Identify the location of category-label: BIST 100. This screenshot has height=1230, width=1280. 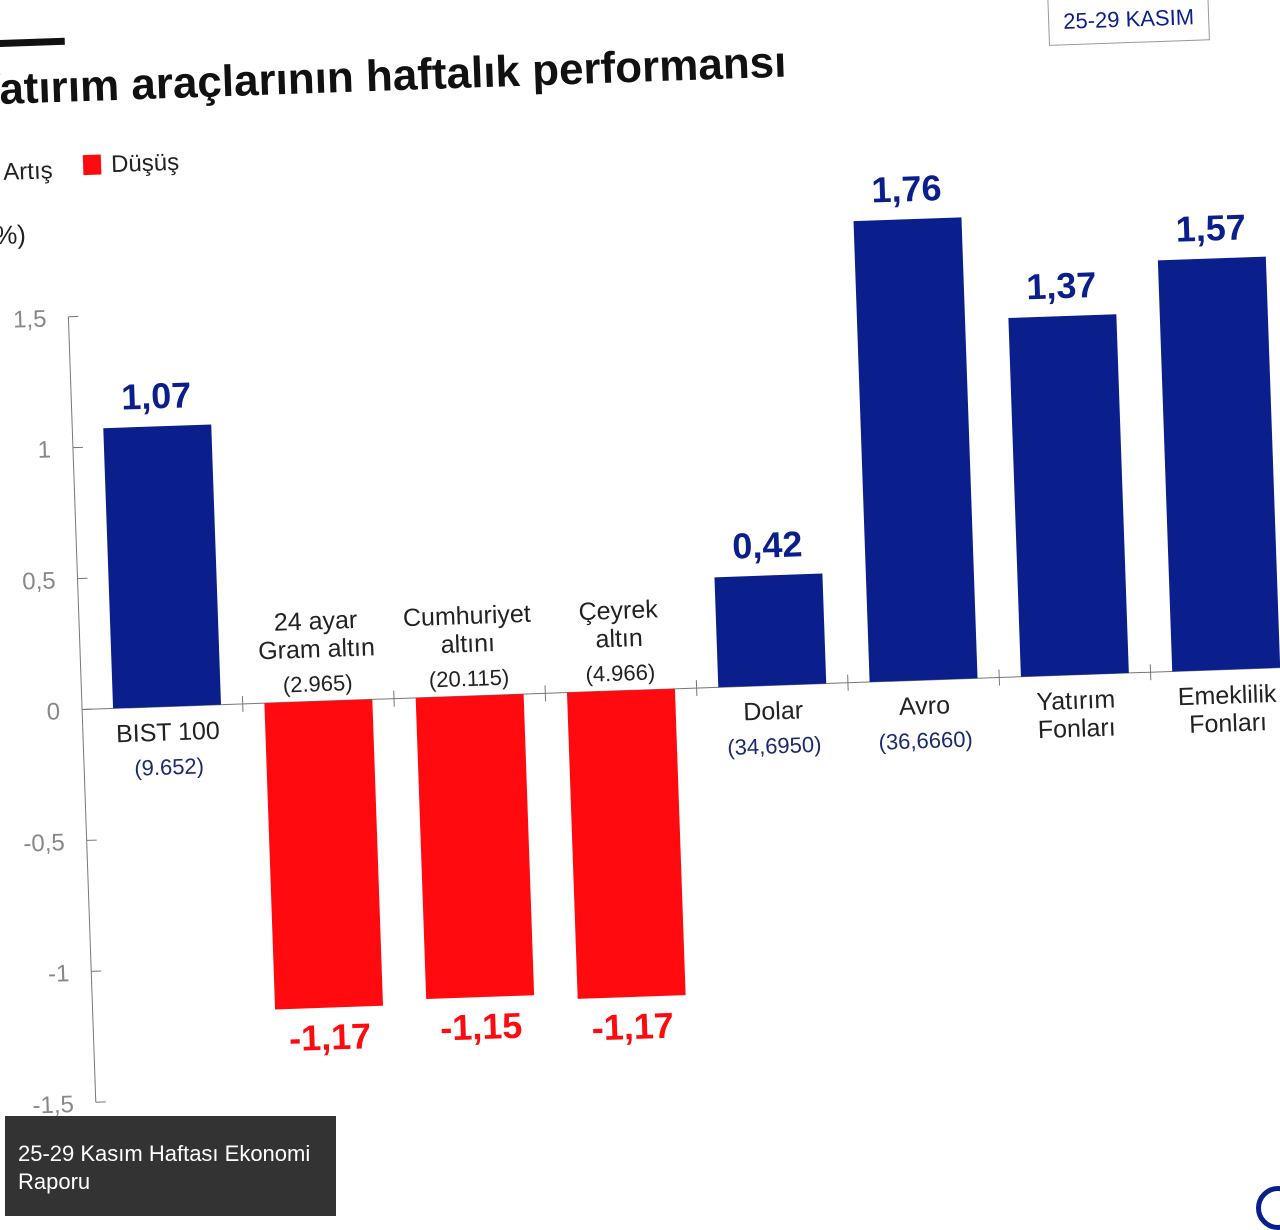
(168, 733).